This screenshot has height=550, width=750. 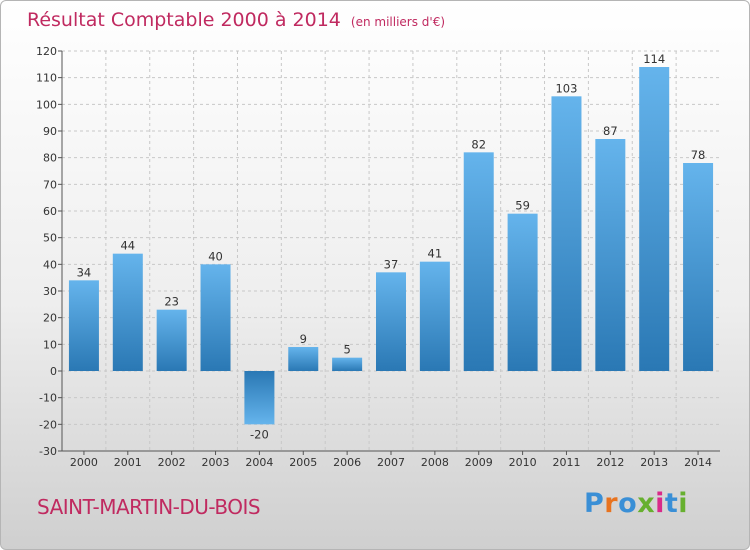 I want to click on y-tick-label: 120, so click(x=46, y=51).